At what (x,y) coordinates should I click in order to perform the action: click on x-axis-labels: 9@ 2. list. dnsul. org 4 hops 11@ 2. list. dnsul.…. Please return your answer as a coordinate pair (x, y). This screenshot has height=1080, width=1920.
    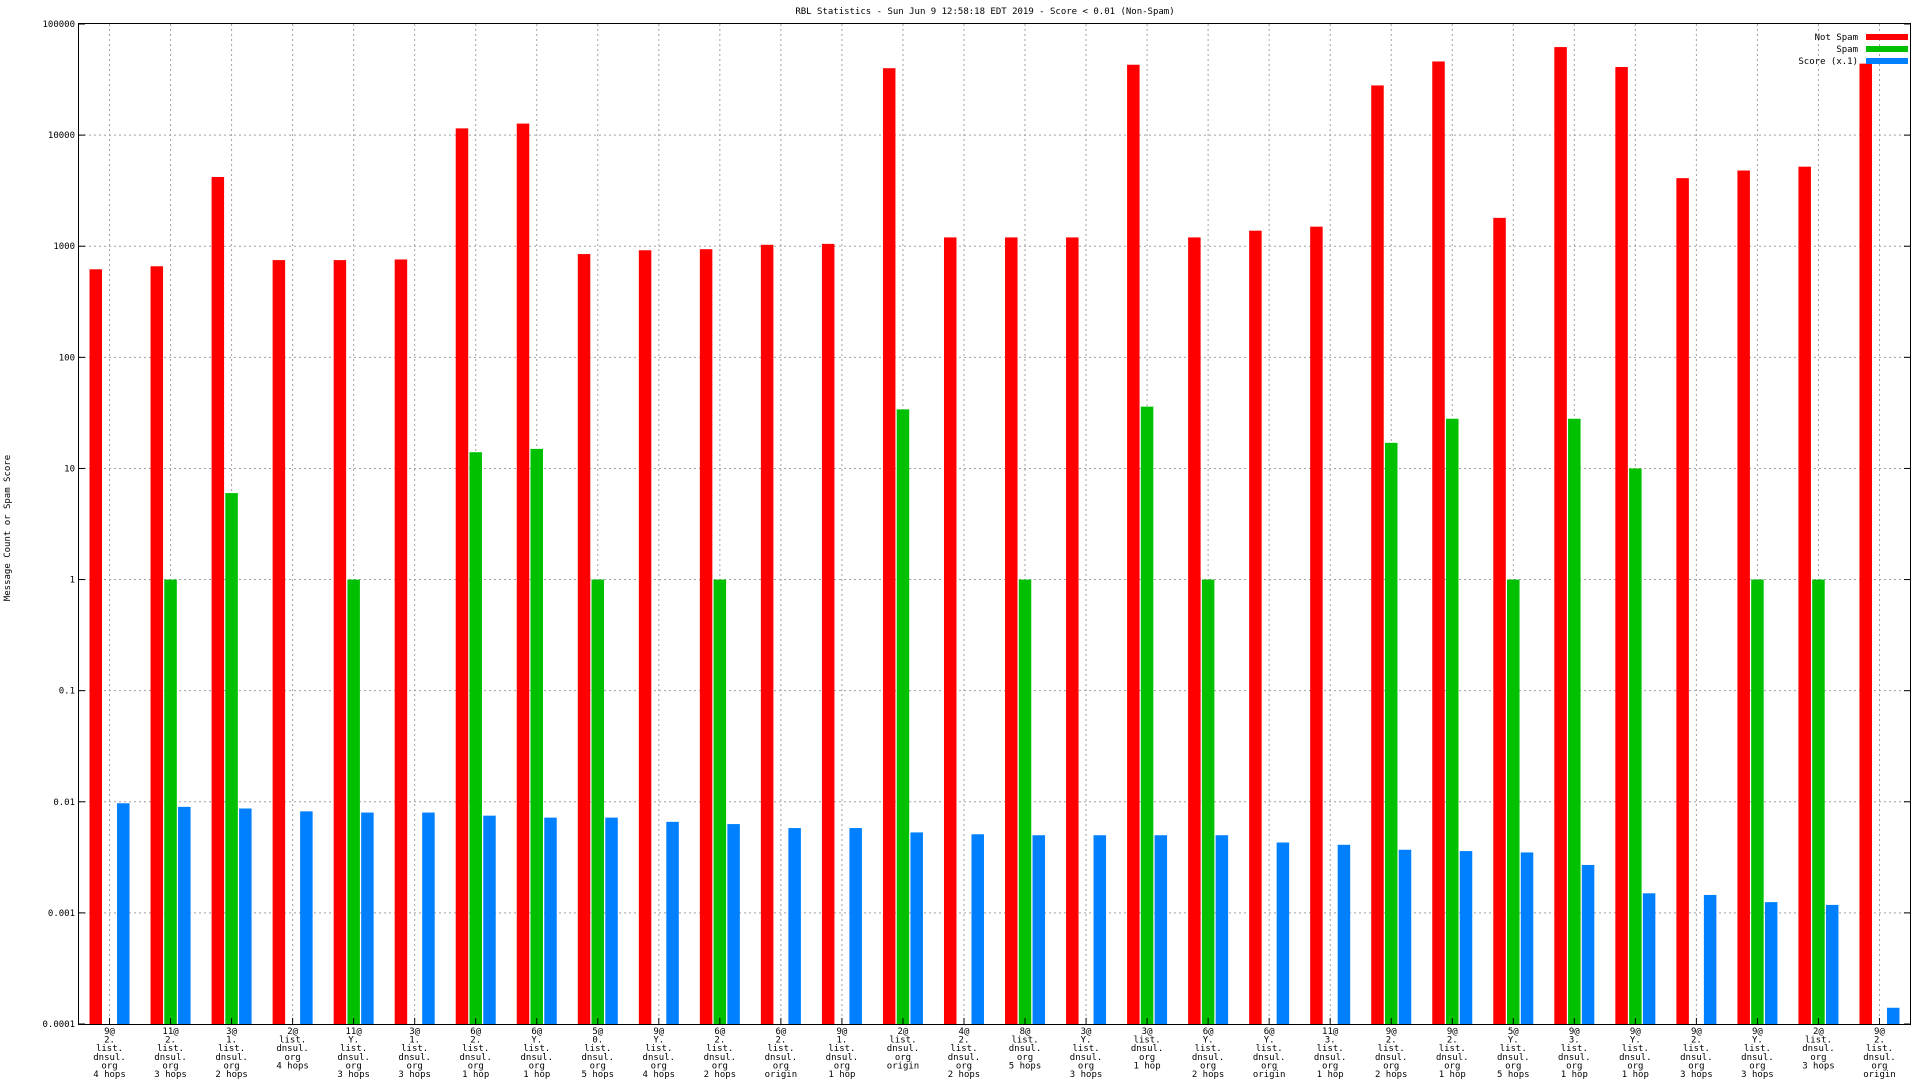
    Looking at the image, I should click on (994, 1049).